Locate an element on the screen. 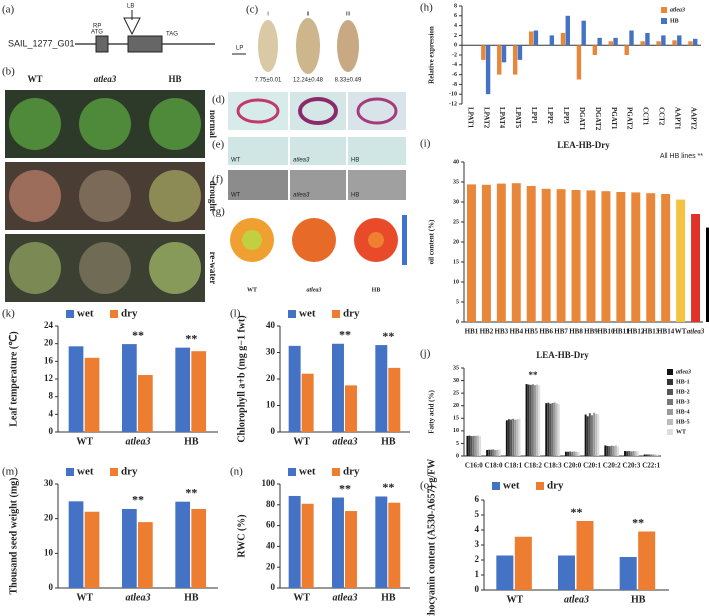 The width and height of the screenshot is (709, 616). panel-label: (n) is located at coordinates (236, 472).